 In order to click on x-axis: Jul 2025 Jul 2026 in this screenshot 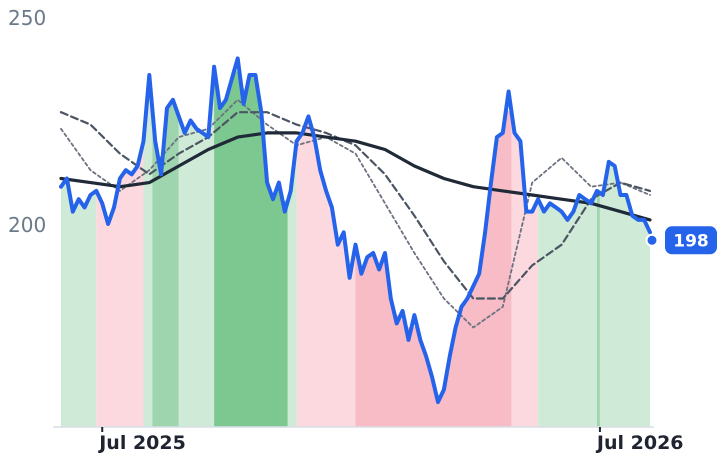, I will do `click(390, 440)`.